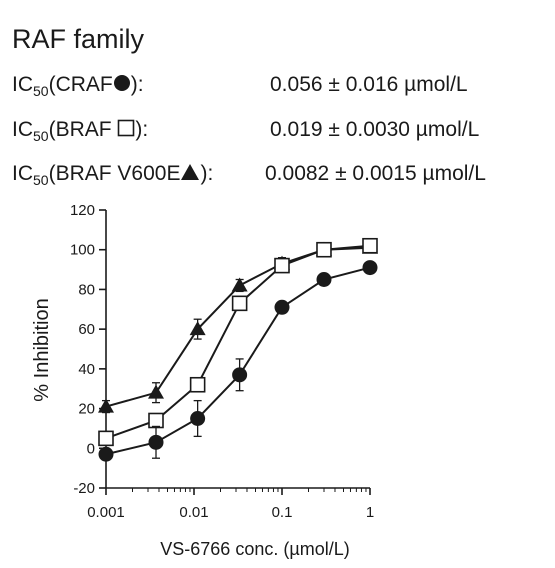 The image size is (555, 568). Describe the element at coordinates (375, 173) in the screenshot. I see `ic50-braf-v600e-value: 0.0082 ± 0.0015 µmol/L` at that location.